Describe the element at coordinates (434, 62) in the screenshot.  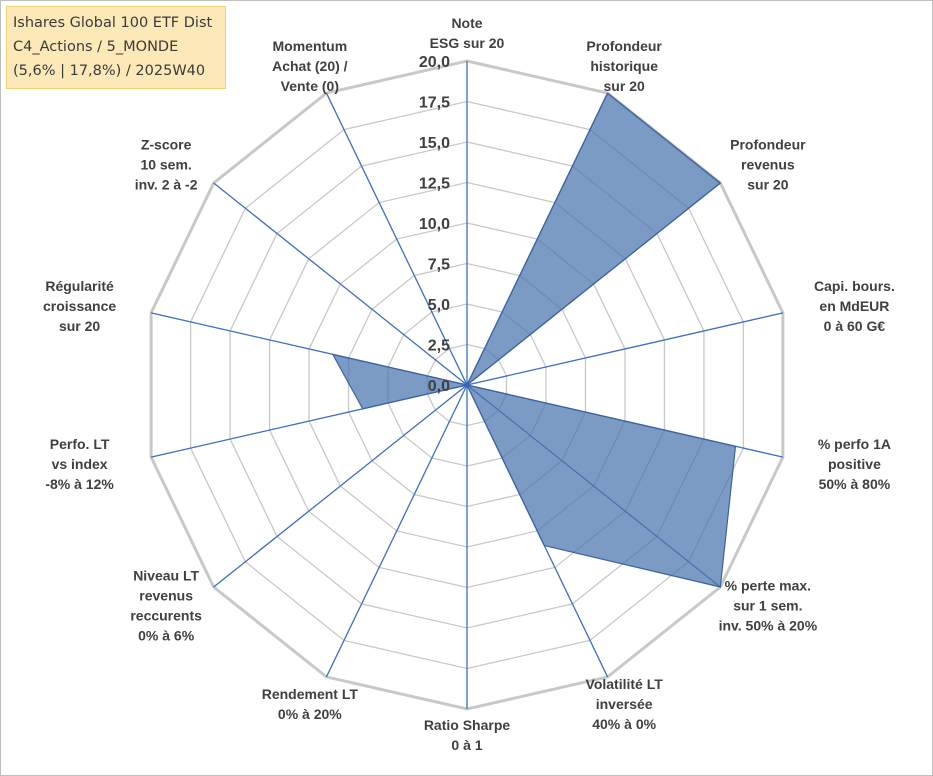
I see `tick-label: 20,0` at that location.